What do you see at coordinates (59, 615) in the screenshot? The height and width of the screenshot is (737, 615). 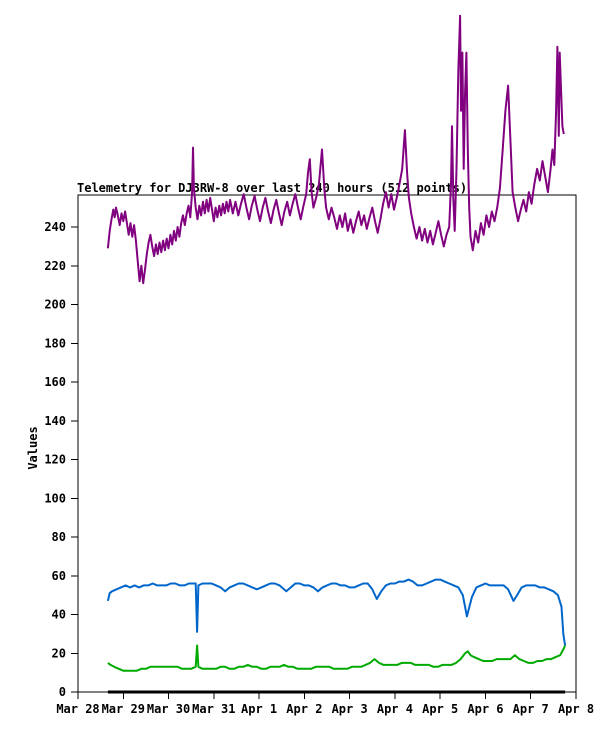 I see `y-tick-label: 40` at bounding box center [59, 615].